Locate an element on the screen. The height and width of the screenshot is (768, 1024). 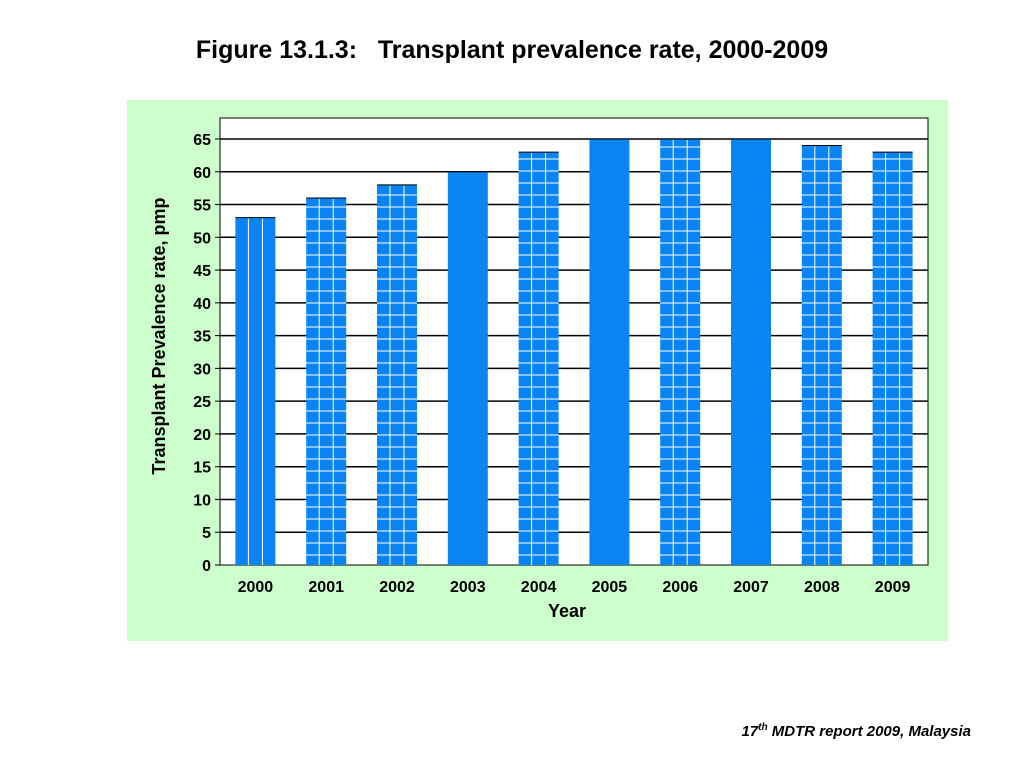
source-superscript: th is located at coordinates (763, 727).